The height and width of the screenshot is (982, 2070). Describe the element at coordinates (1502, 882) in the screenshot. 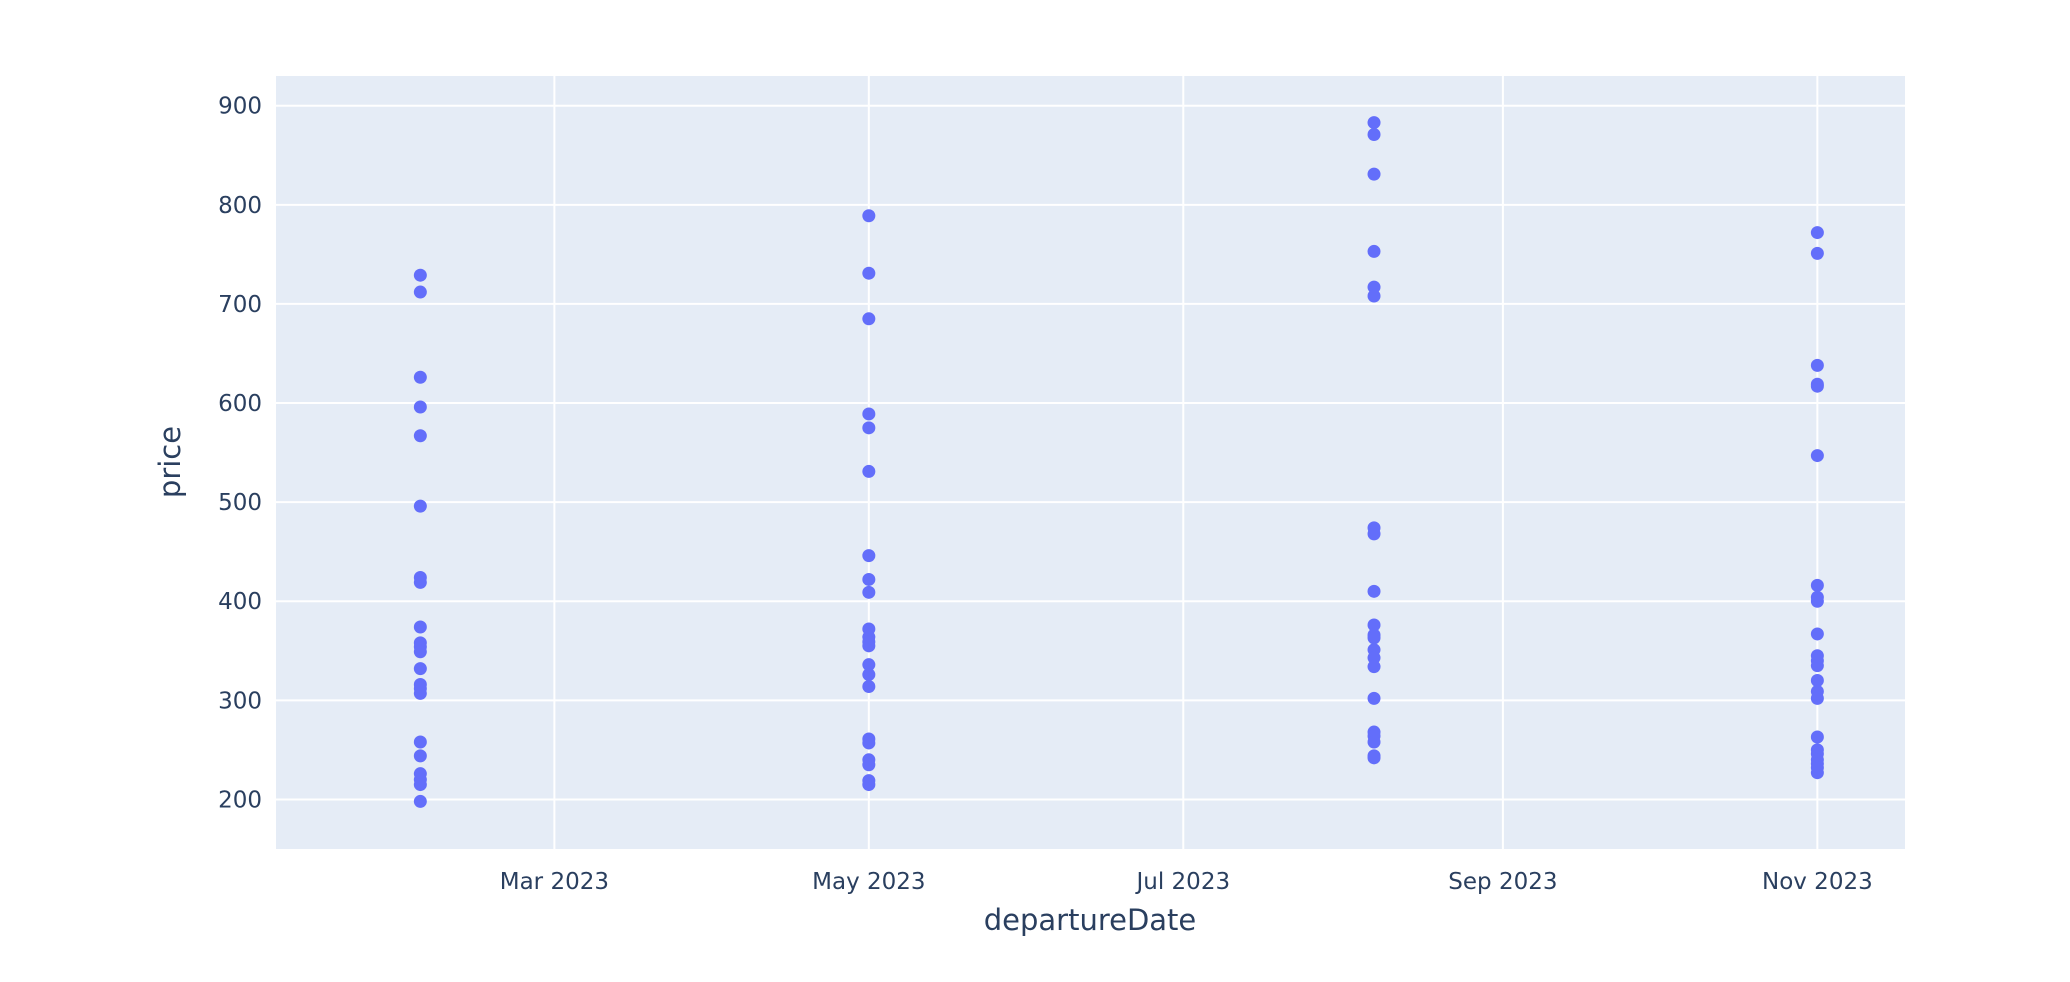

I see `x-tick-label: Sep 2023` at that location.